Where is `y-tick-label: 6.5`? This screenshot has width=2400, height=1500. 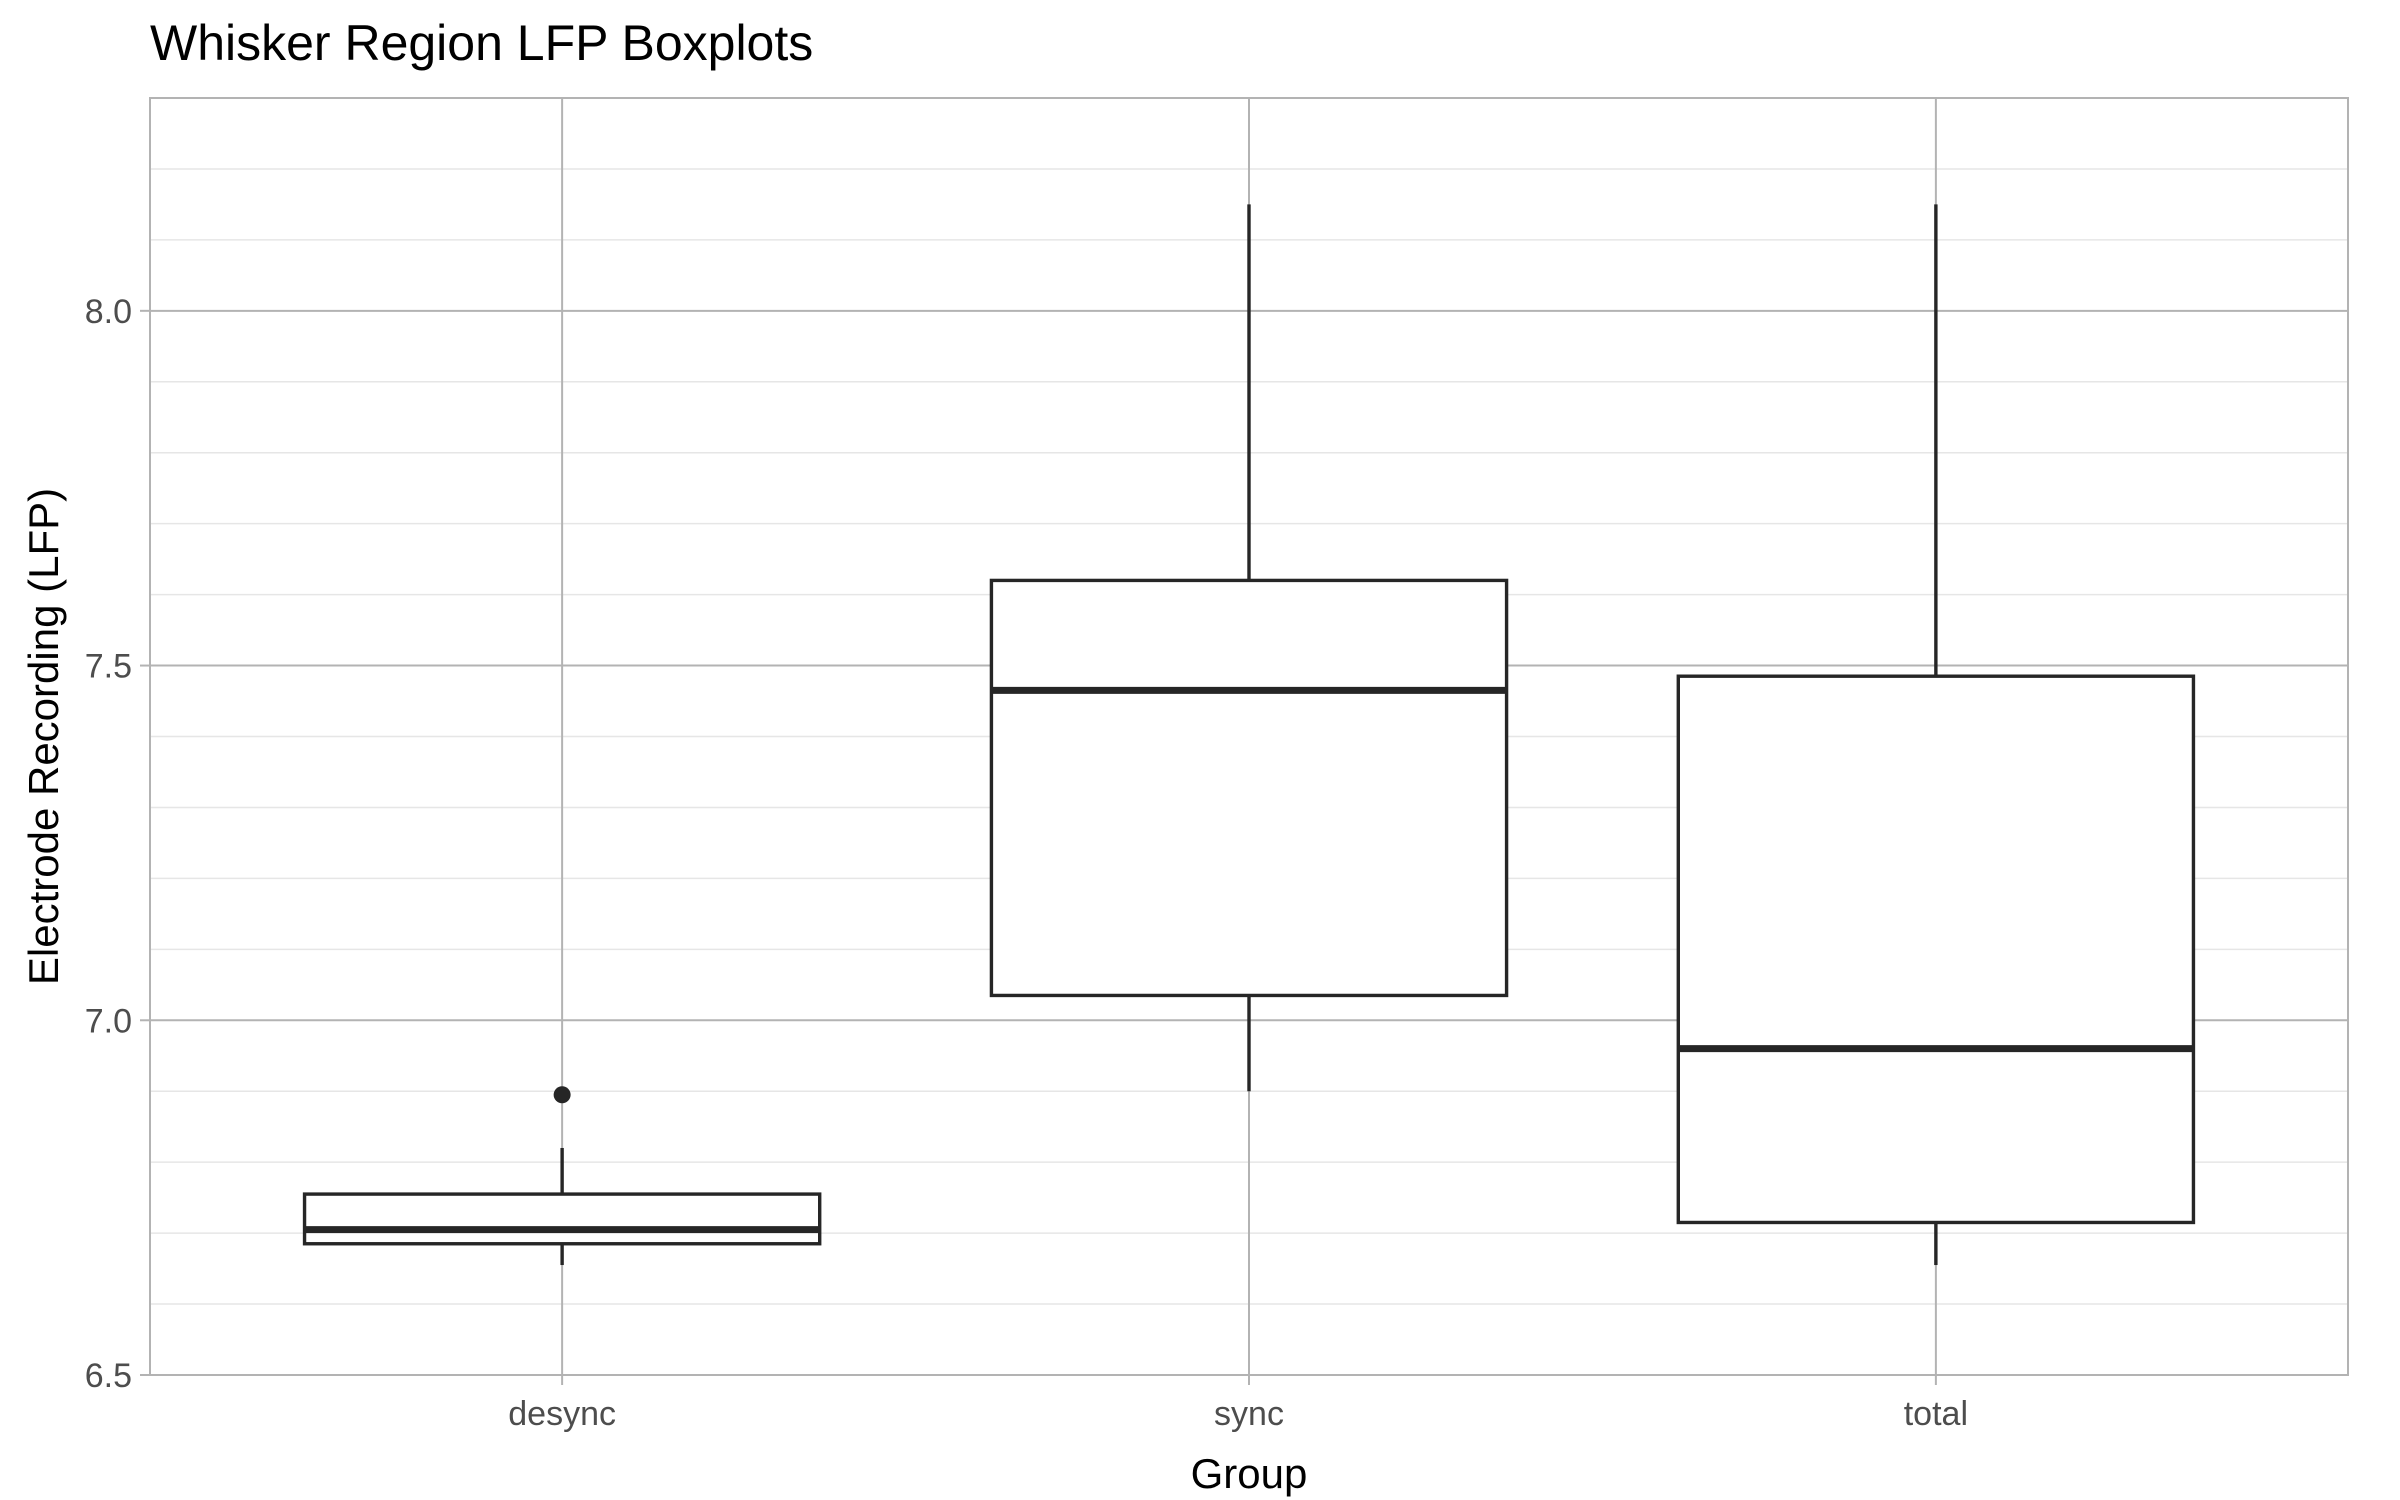 y-tick-label: 6.5 is located at coordinates (108, 1376).